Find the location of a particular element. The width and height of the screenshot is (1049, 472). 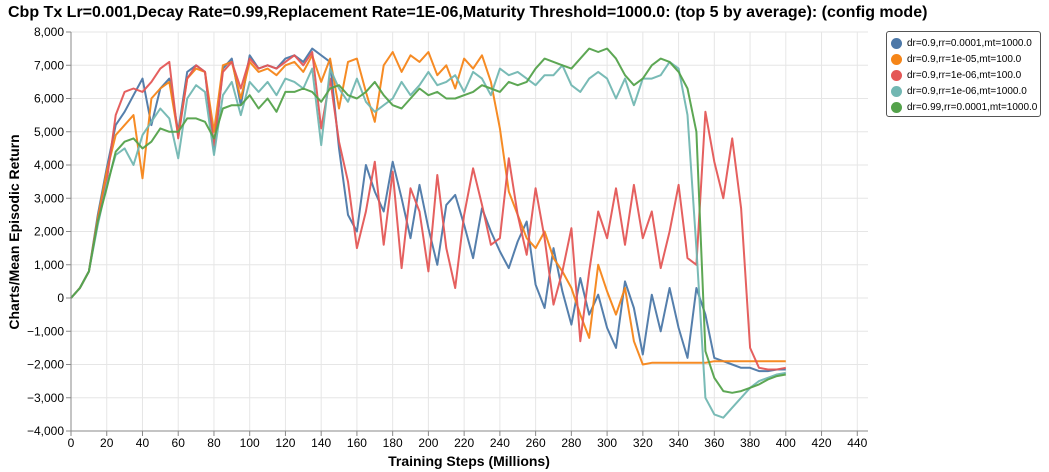

legend-item: dr=0.9,rr=1e-05,mt=100.0 is located at coordinates (963, 59).